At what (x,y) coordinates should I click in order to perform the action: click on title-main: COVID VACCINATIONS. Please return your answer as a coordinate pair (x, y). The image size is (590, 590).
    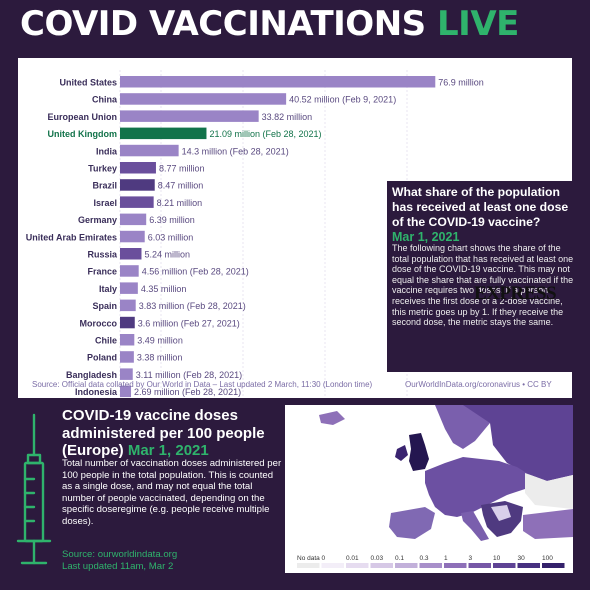
    Looking at the image, I should click on (223, 24).